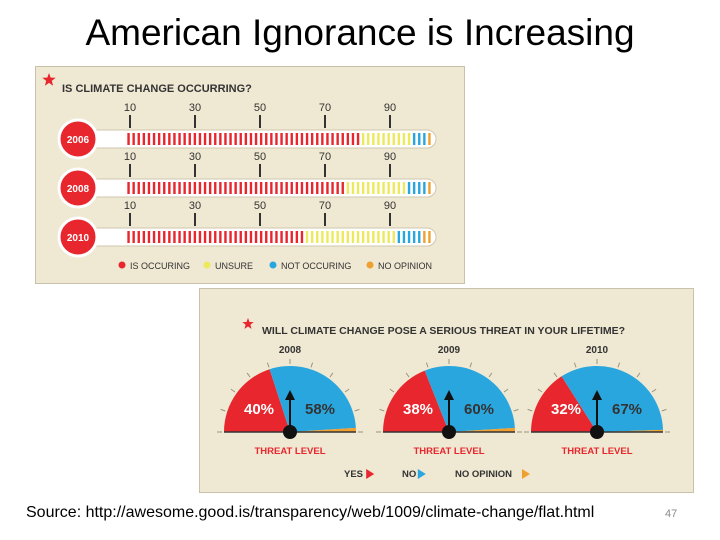 This screenshot has width=720, height=540. What do you see at coordinates (320, 409) in the screenshot?
I see `gauge-no-label: 58%` at bounding box center [320, 409].